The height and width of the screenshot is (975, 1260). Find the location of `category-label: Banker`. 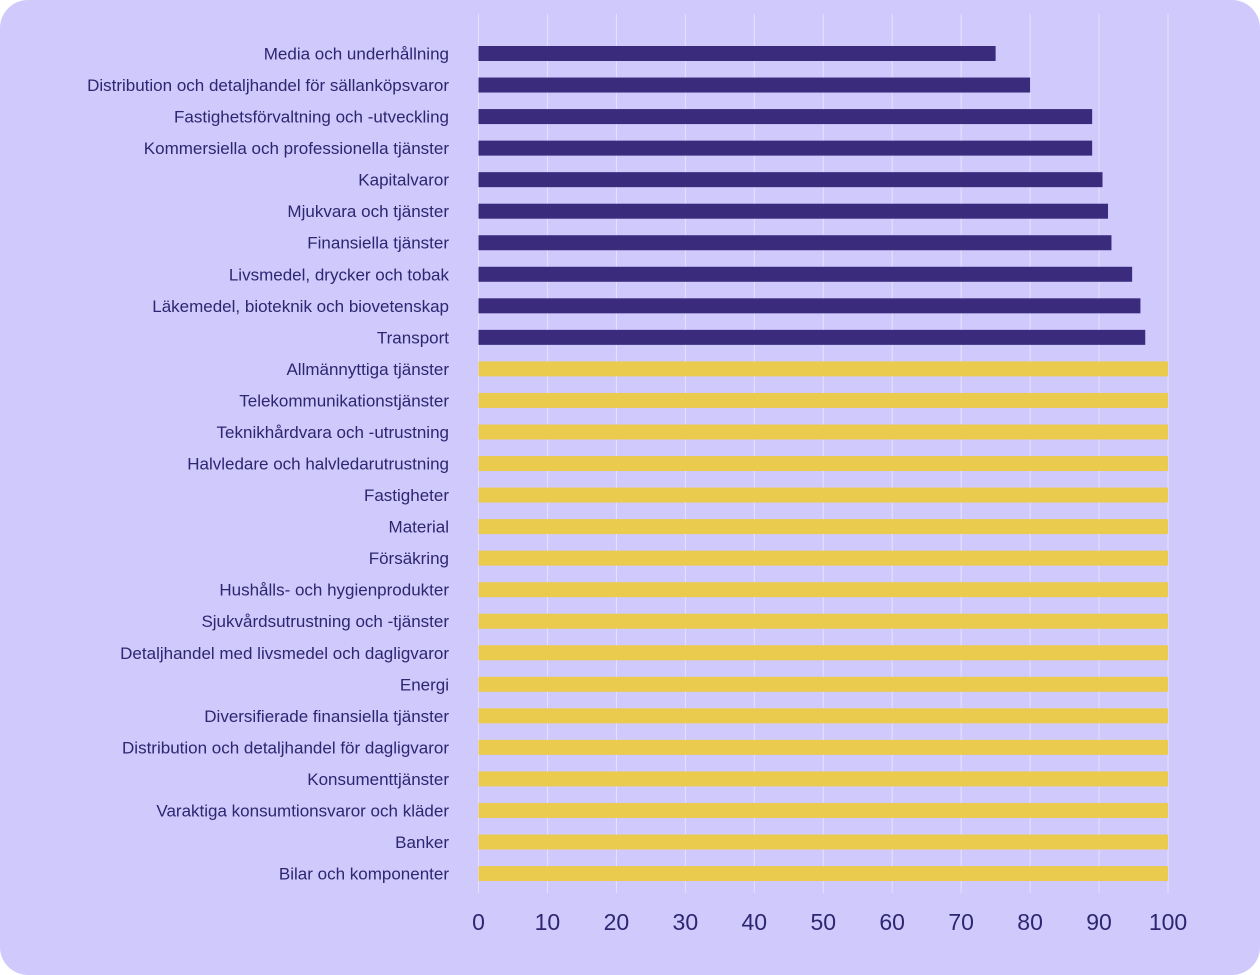

category-label: Banker is located at coordinates (422, 842).